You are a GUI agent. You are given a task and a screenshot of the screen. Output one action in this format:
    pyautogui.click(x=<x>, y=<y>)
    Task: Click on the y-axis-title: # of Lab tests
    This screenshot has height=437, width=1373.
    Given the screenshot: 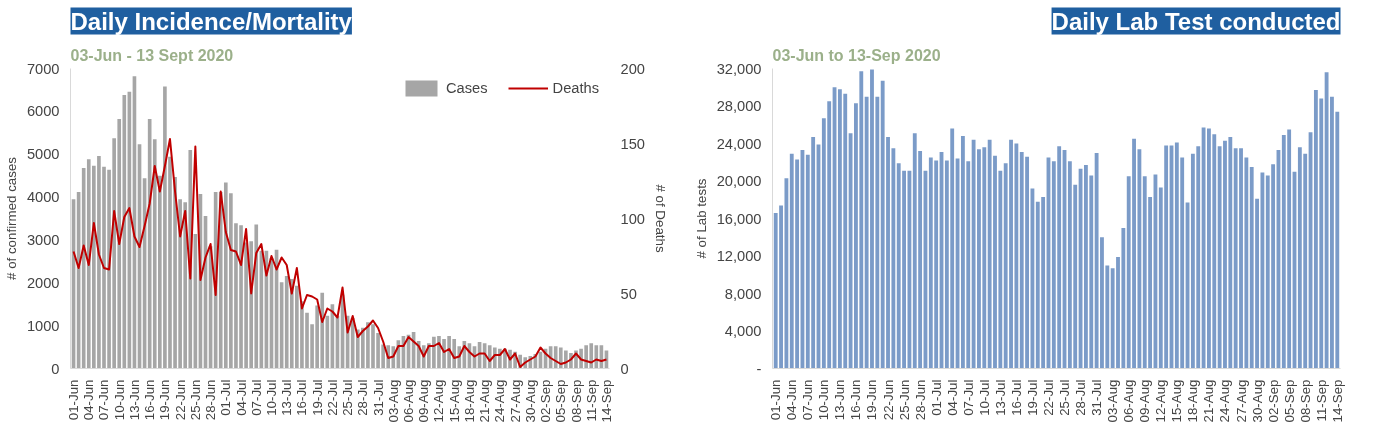 What is the action you would take?
    pyautogui.click(x=701, y=218)
    